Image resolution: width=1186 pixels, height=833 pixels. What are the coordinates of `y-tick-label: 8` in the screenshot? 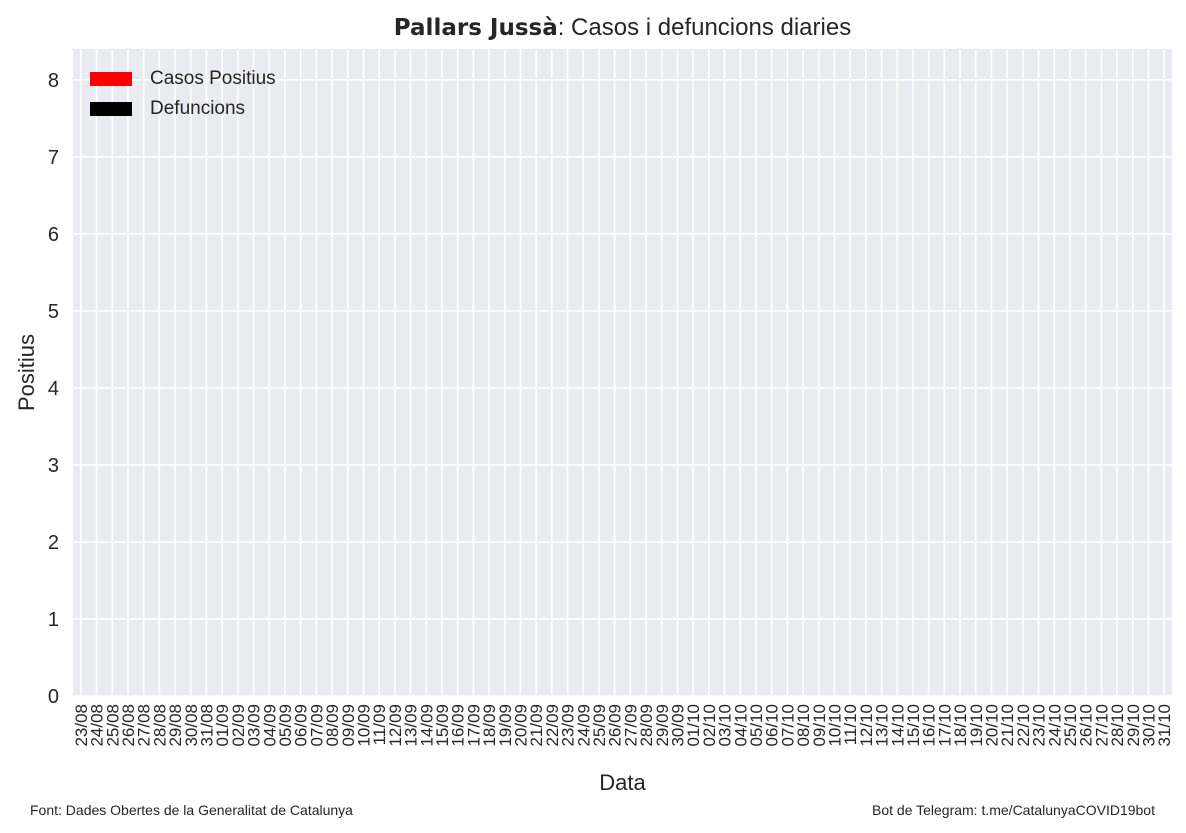 It's located at (53, 81).